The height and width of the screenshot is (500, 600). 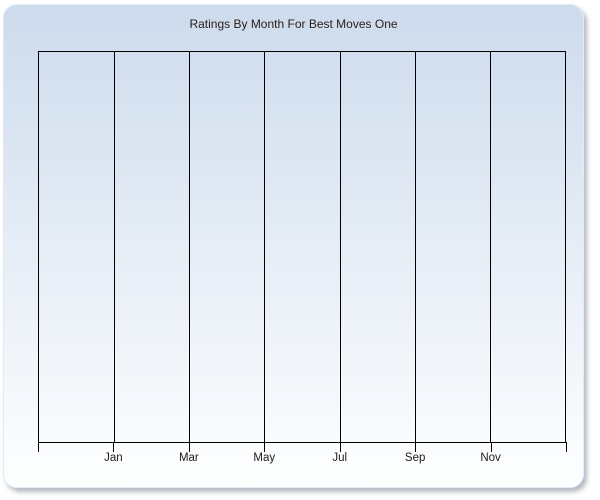 What do you see at coordinates (415, 458) in the screenshot?
I see `x-axis-tick-label: Sep` at bounding box center [415, 458].